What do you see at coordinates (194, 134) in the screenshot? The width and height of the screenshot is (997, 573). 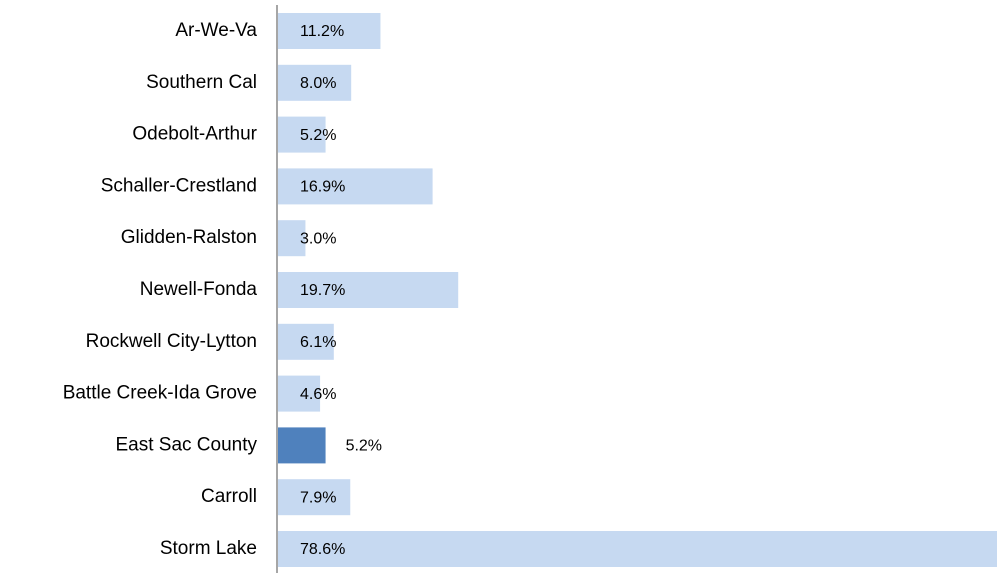 I see `category-label: Odebolt-Arthur` at bounding box center [194, 134].